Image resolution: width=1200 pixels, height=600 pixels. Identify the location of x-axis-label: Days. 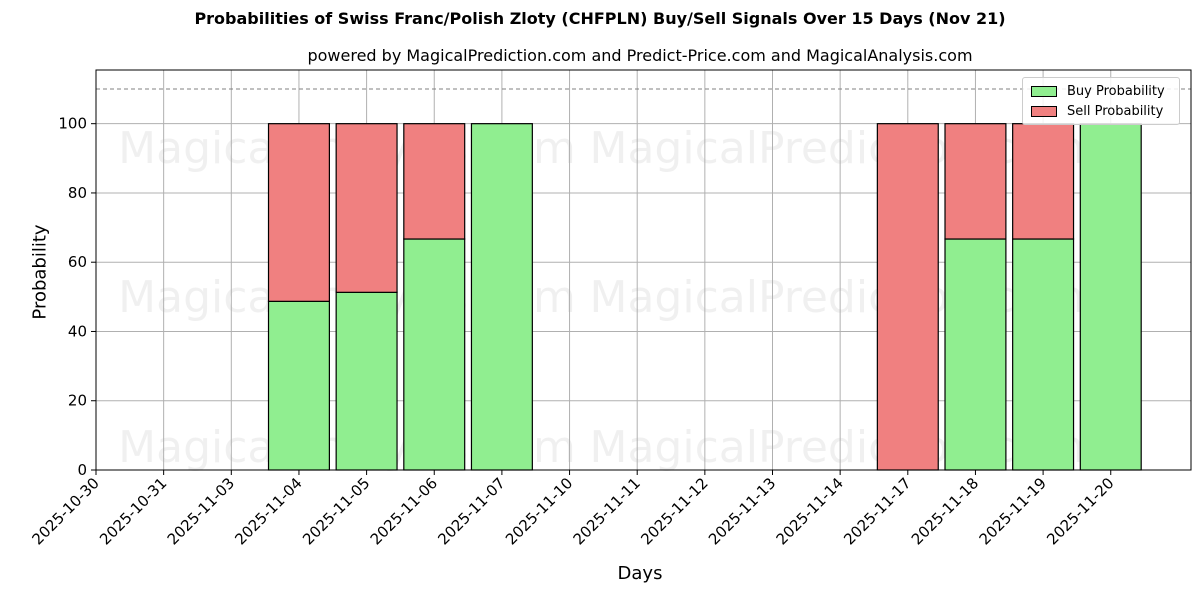
(640, 573).